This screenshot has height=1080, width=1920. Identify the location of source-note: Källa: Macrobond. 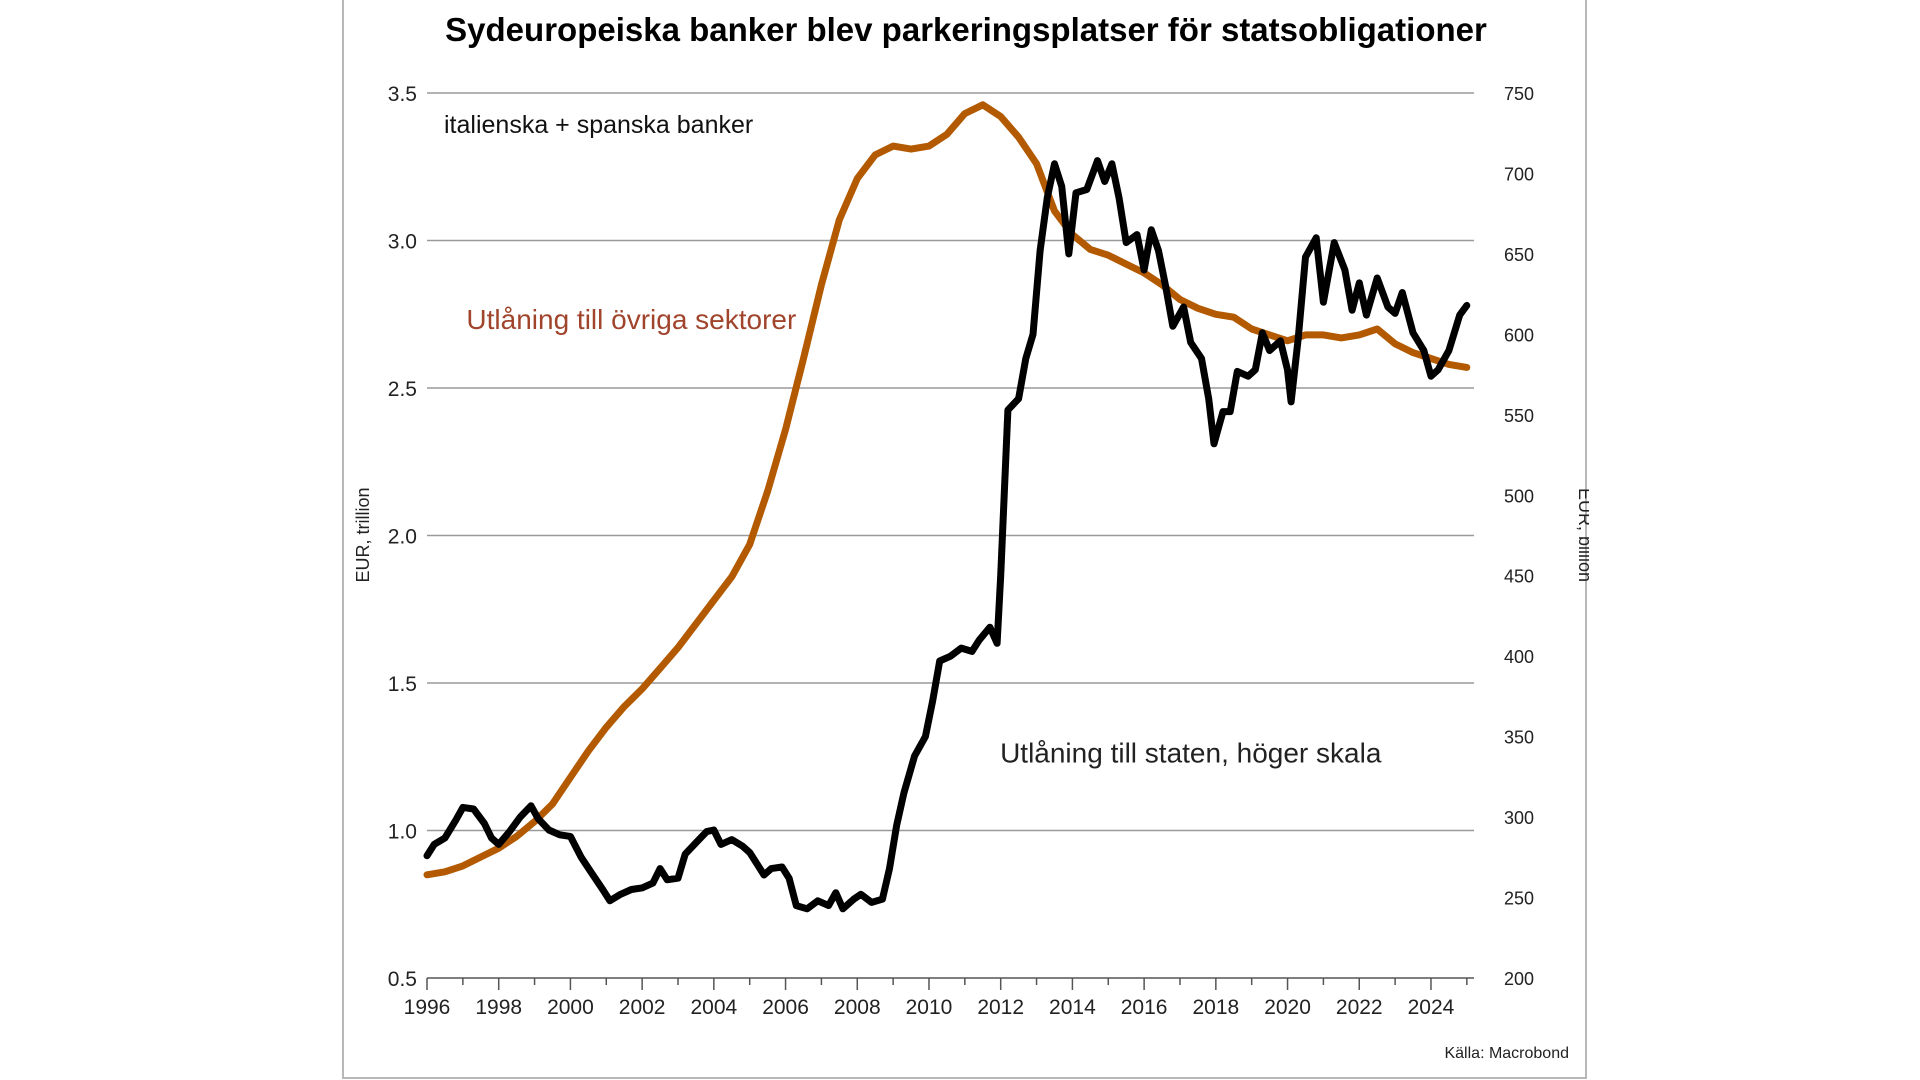
(1506, 1053).